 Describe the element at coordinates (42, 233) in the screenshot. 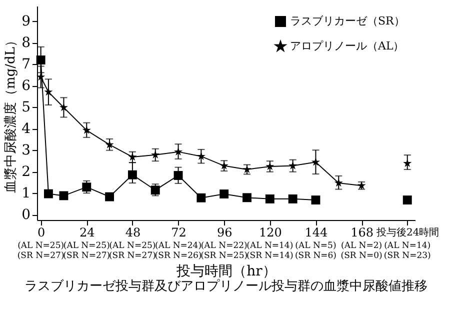

I see `x-tick-label: 0` at that location.